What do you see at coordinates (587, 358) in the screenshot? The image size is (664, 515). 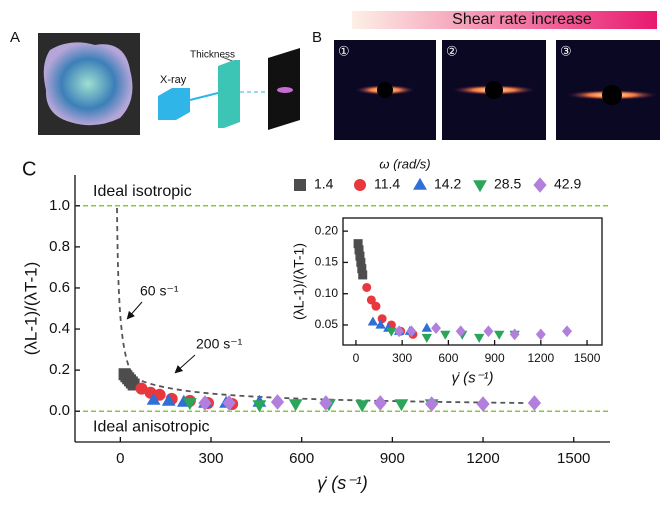 I see `x-tick-label: 1500` at bounding box center [587, 358].